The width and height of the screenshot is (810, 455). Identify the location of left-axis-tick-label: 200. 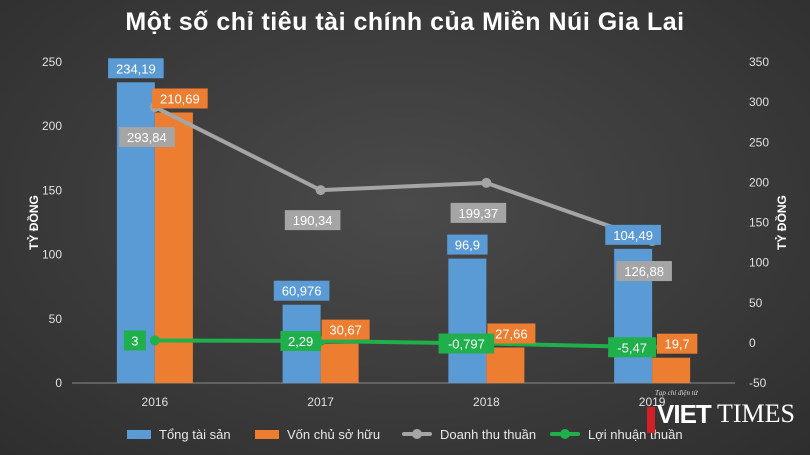
(52, 126).